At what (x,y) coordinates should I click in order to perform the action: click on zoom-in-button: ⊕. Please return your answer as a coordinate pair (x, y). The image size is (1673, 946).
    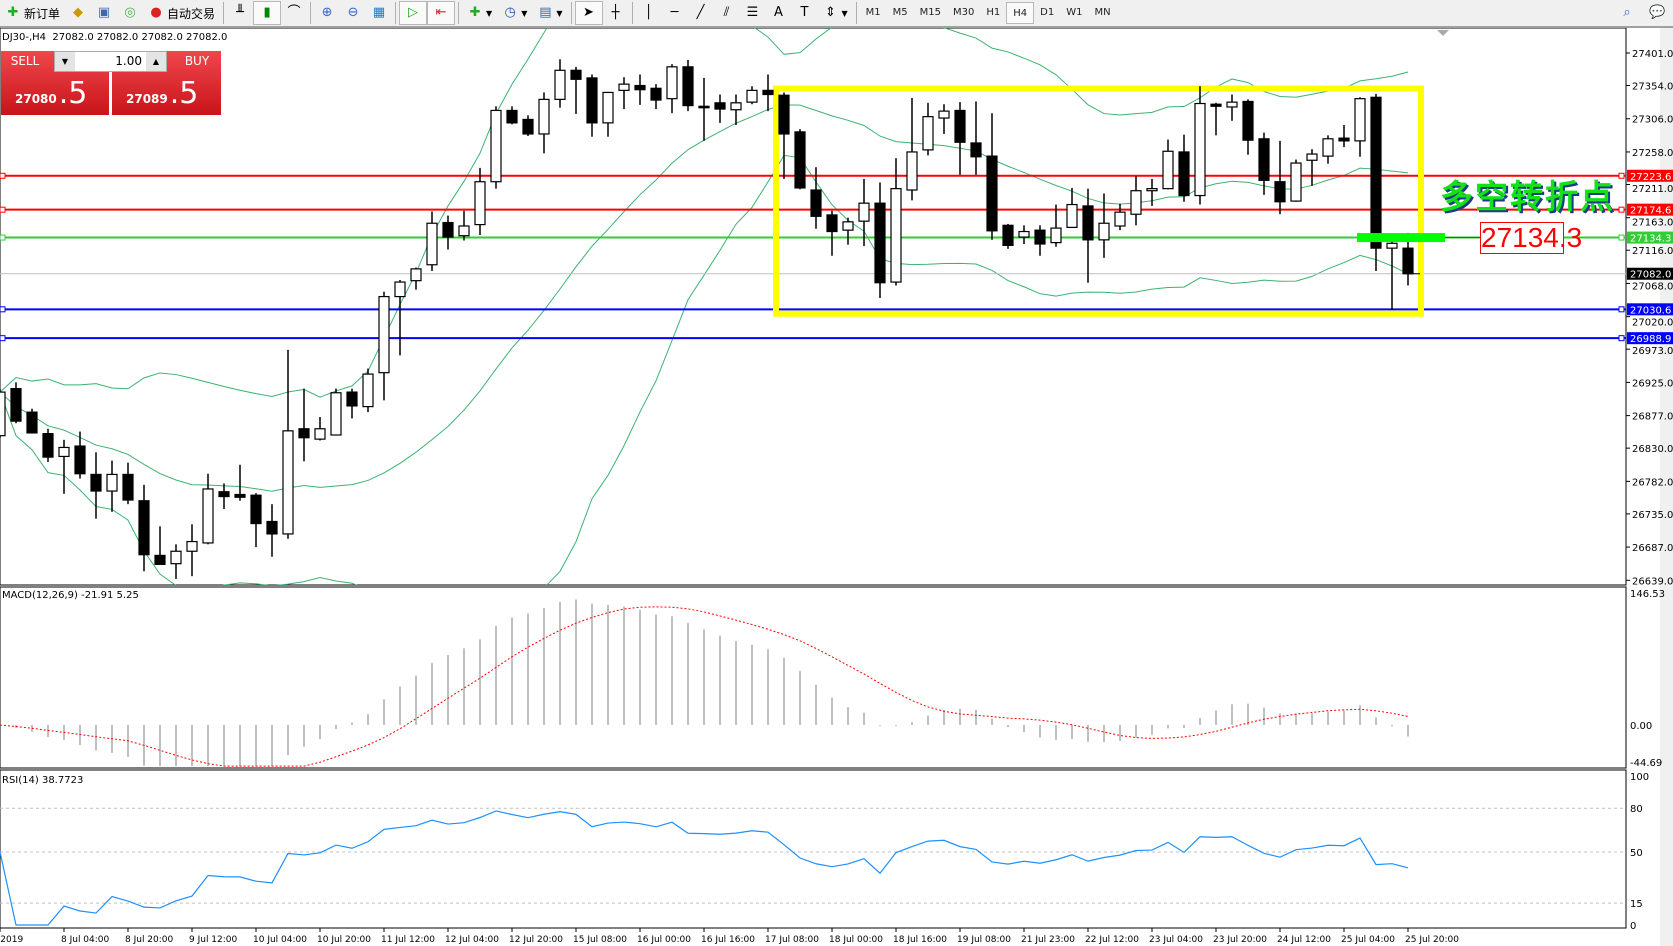
    Looking at the image, I should click on (327, 13).